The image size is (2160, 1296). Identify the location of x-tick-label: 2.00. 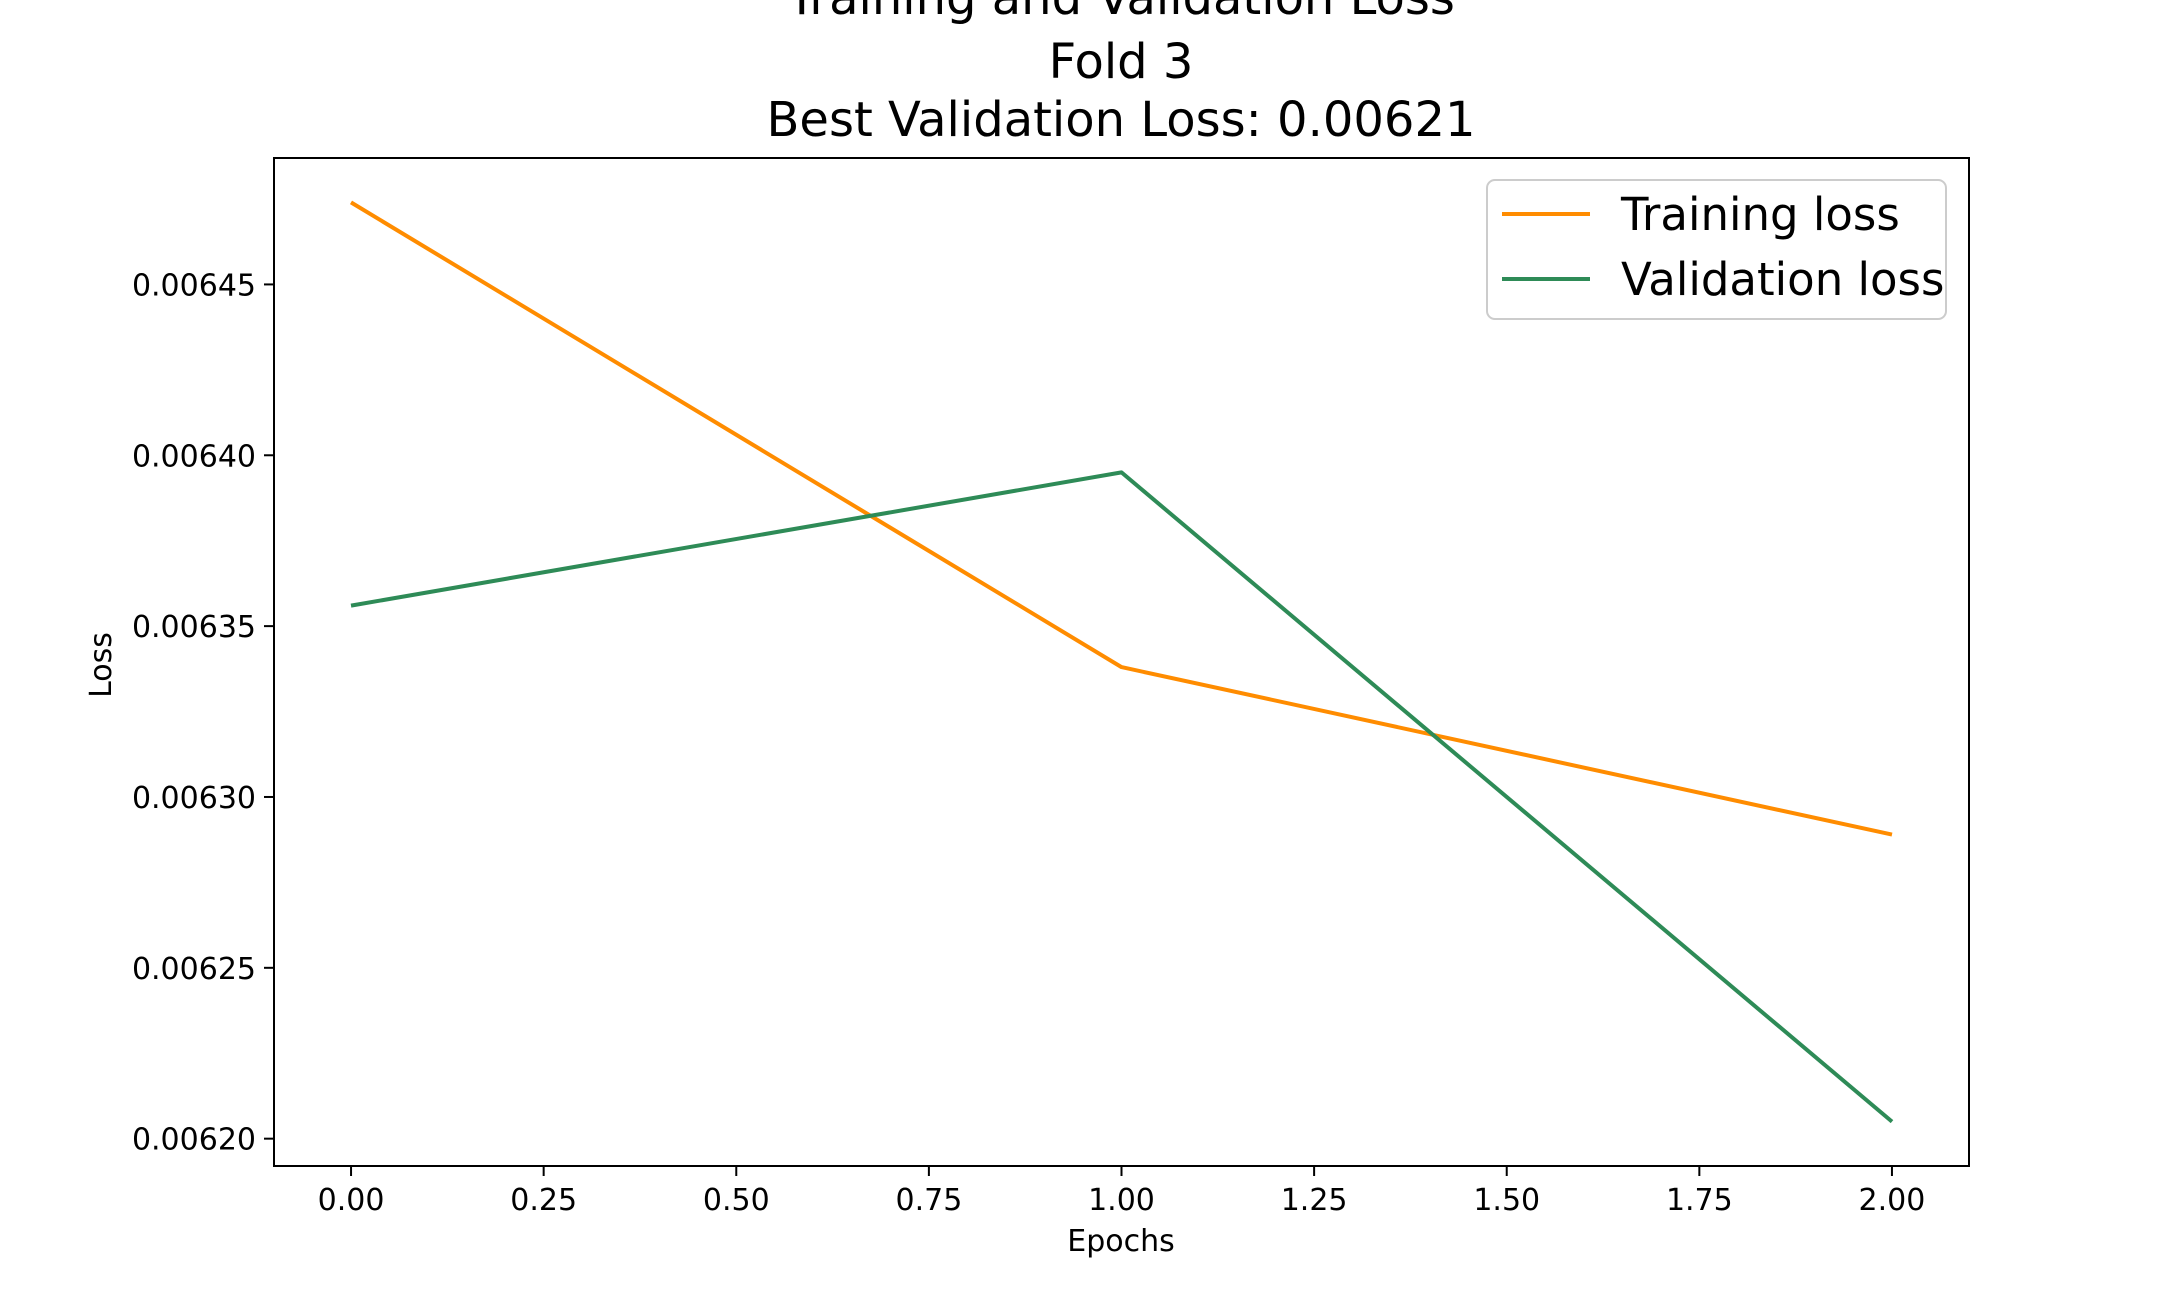
(1892, 1200).